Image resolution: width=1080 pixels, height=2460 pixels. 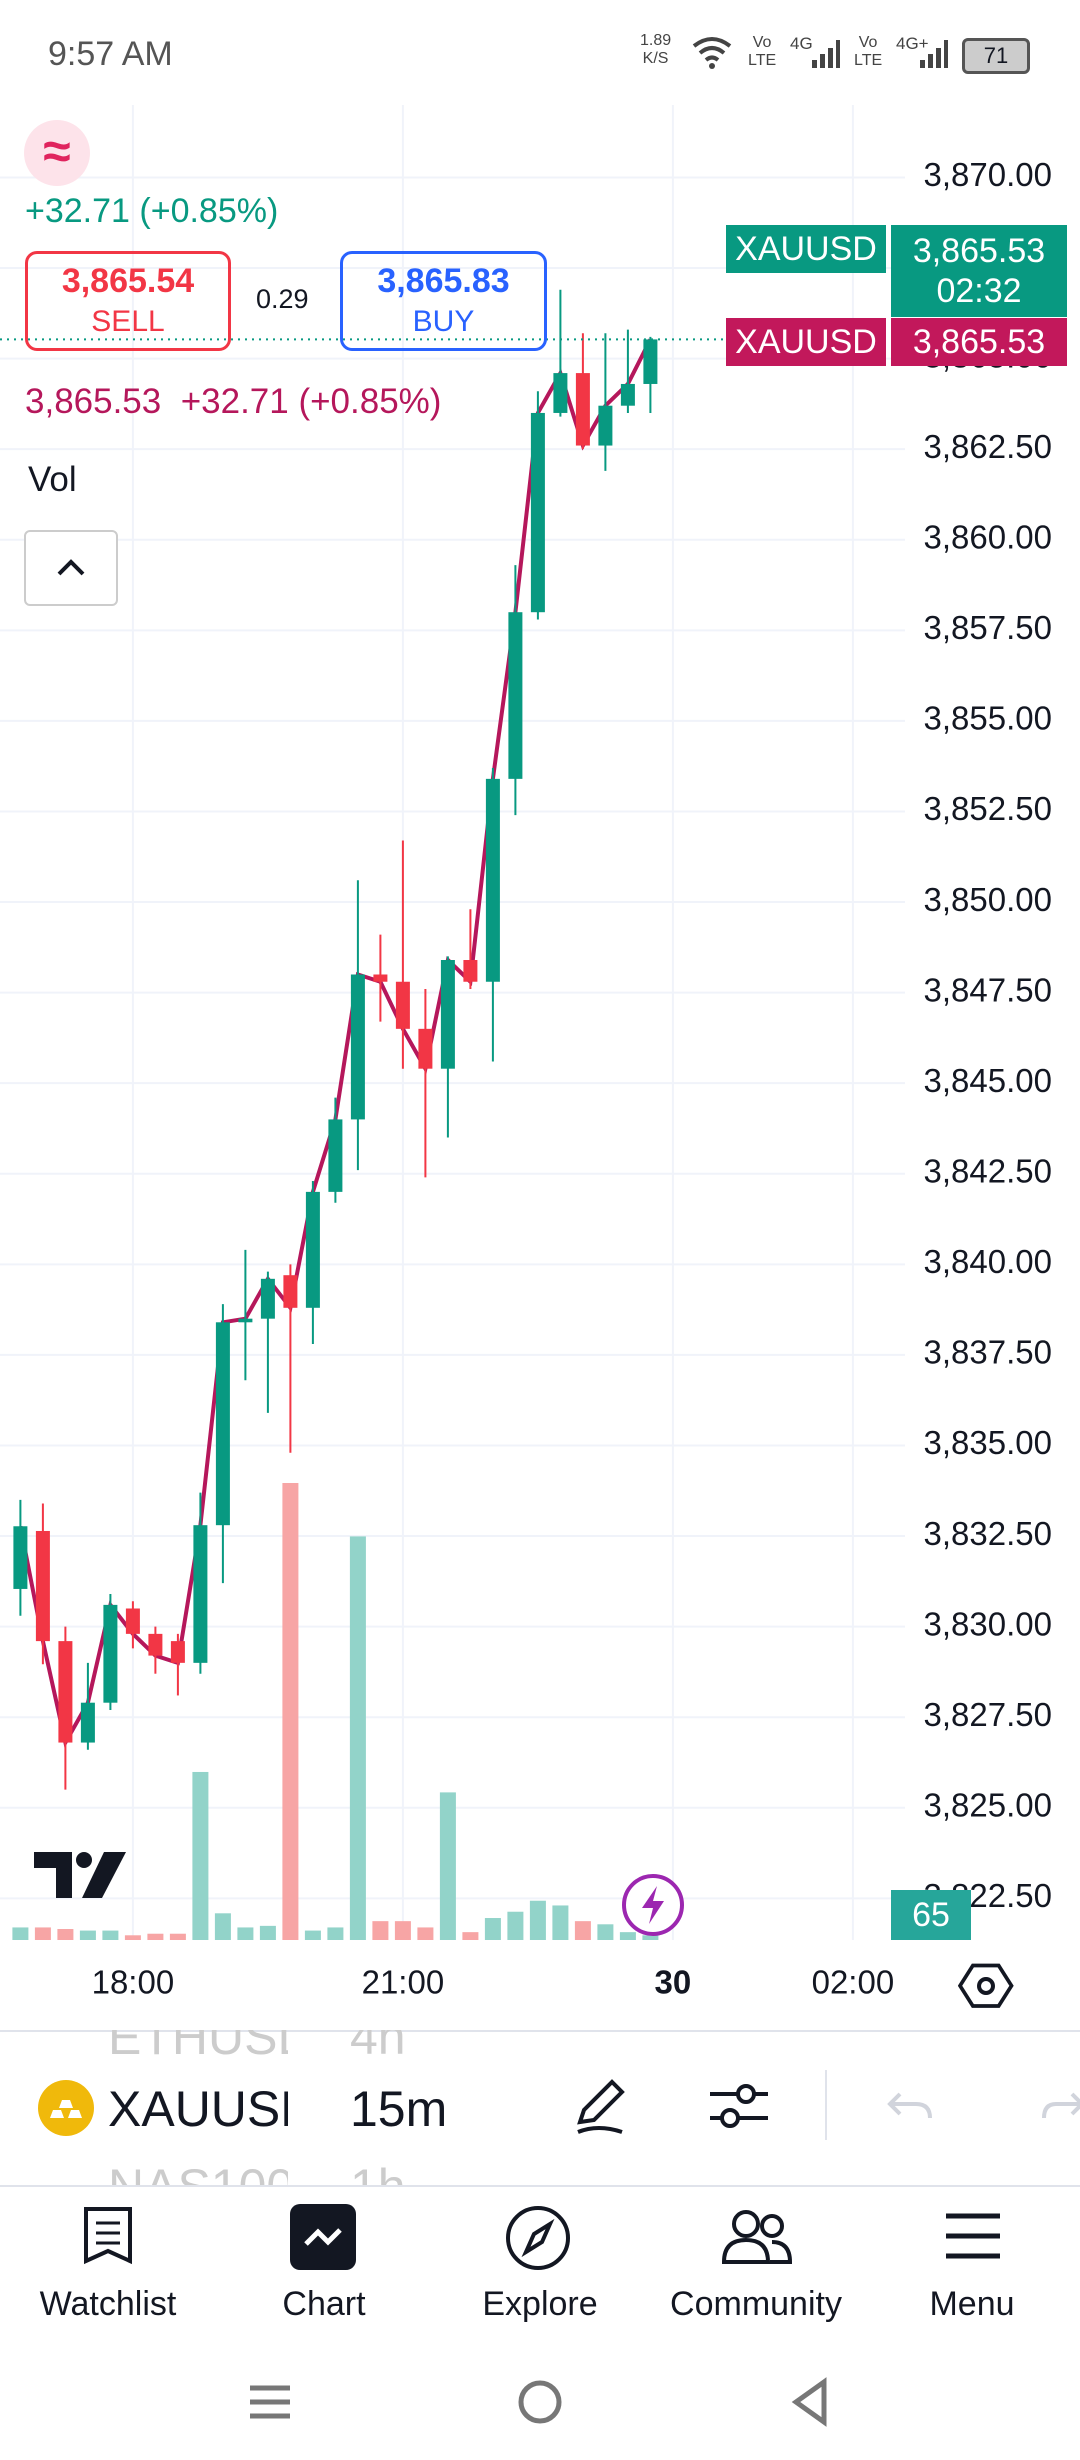 I want to click on home-button, so click(x=540, y=2402).